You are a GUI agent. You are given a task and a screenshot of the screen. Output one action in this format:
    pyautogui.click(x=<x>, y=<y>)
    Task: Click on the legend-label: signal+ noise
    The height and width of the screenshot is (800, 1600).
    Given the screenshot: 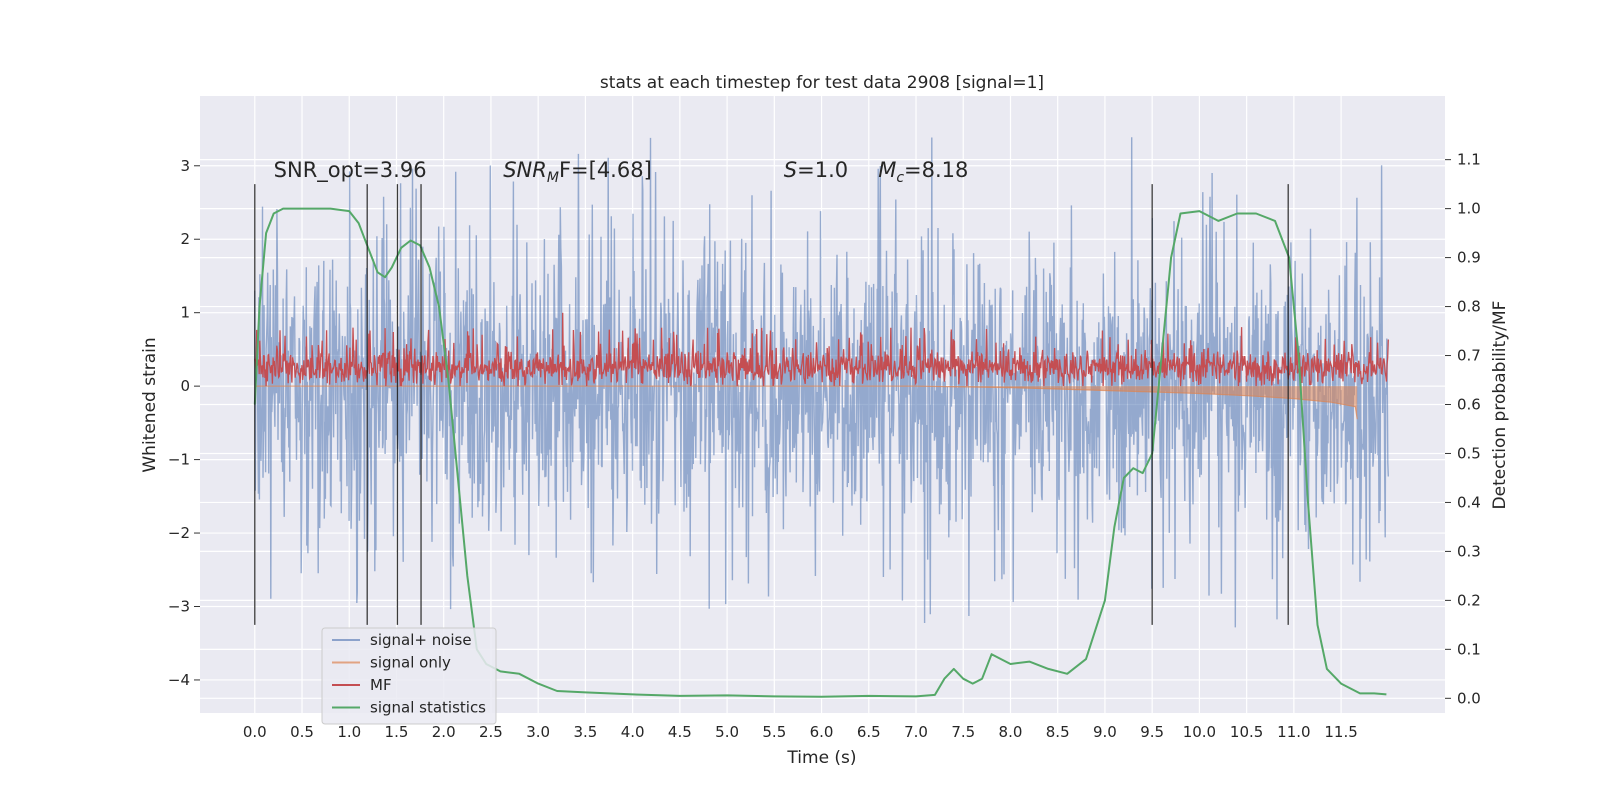 What is the action you would take?
    pyautogui.click(x=421, y=640)
    